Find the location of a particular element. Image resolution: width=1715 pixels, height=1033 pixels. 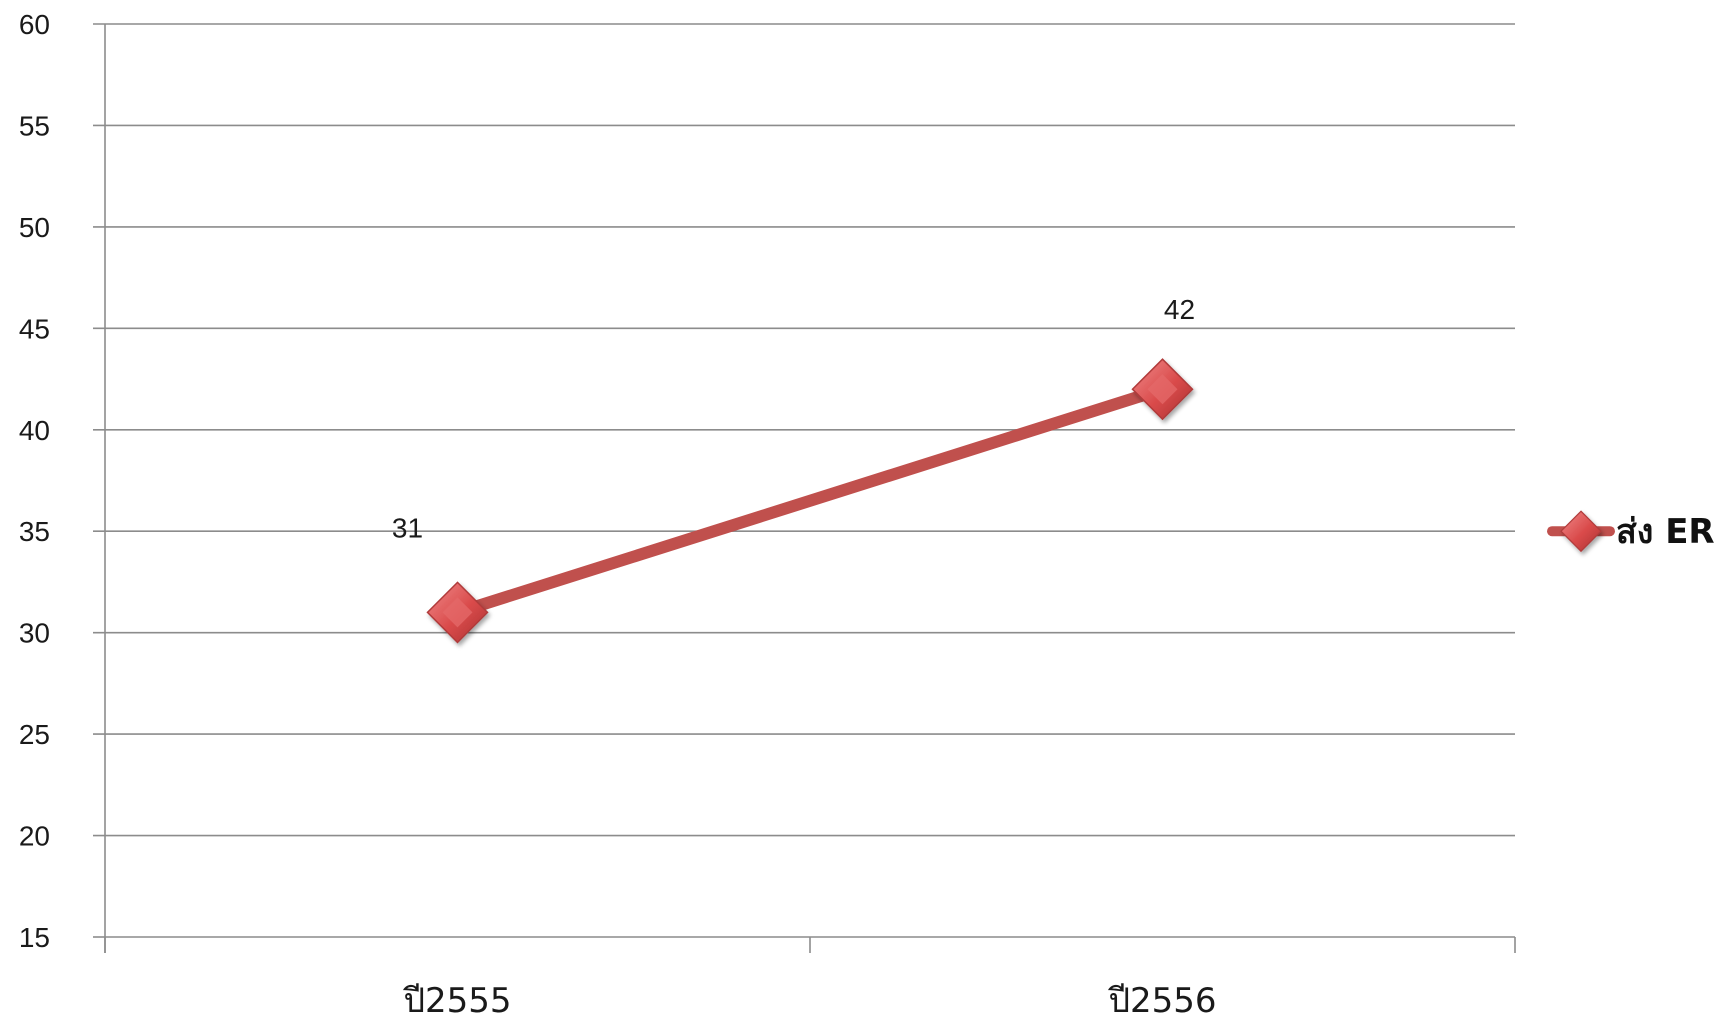

data-labels: 31 42 is located at coordinates (793, 418).